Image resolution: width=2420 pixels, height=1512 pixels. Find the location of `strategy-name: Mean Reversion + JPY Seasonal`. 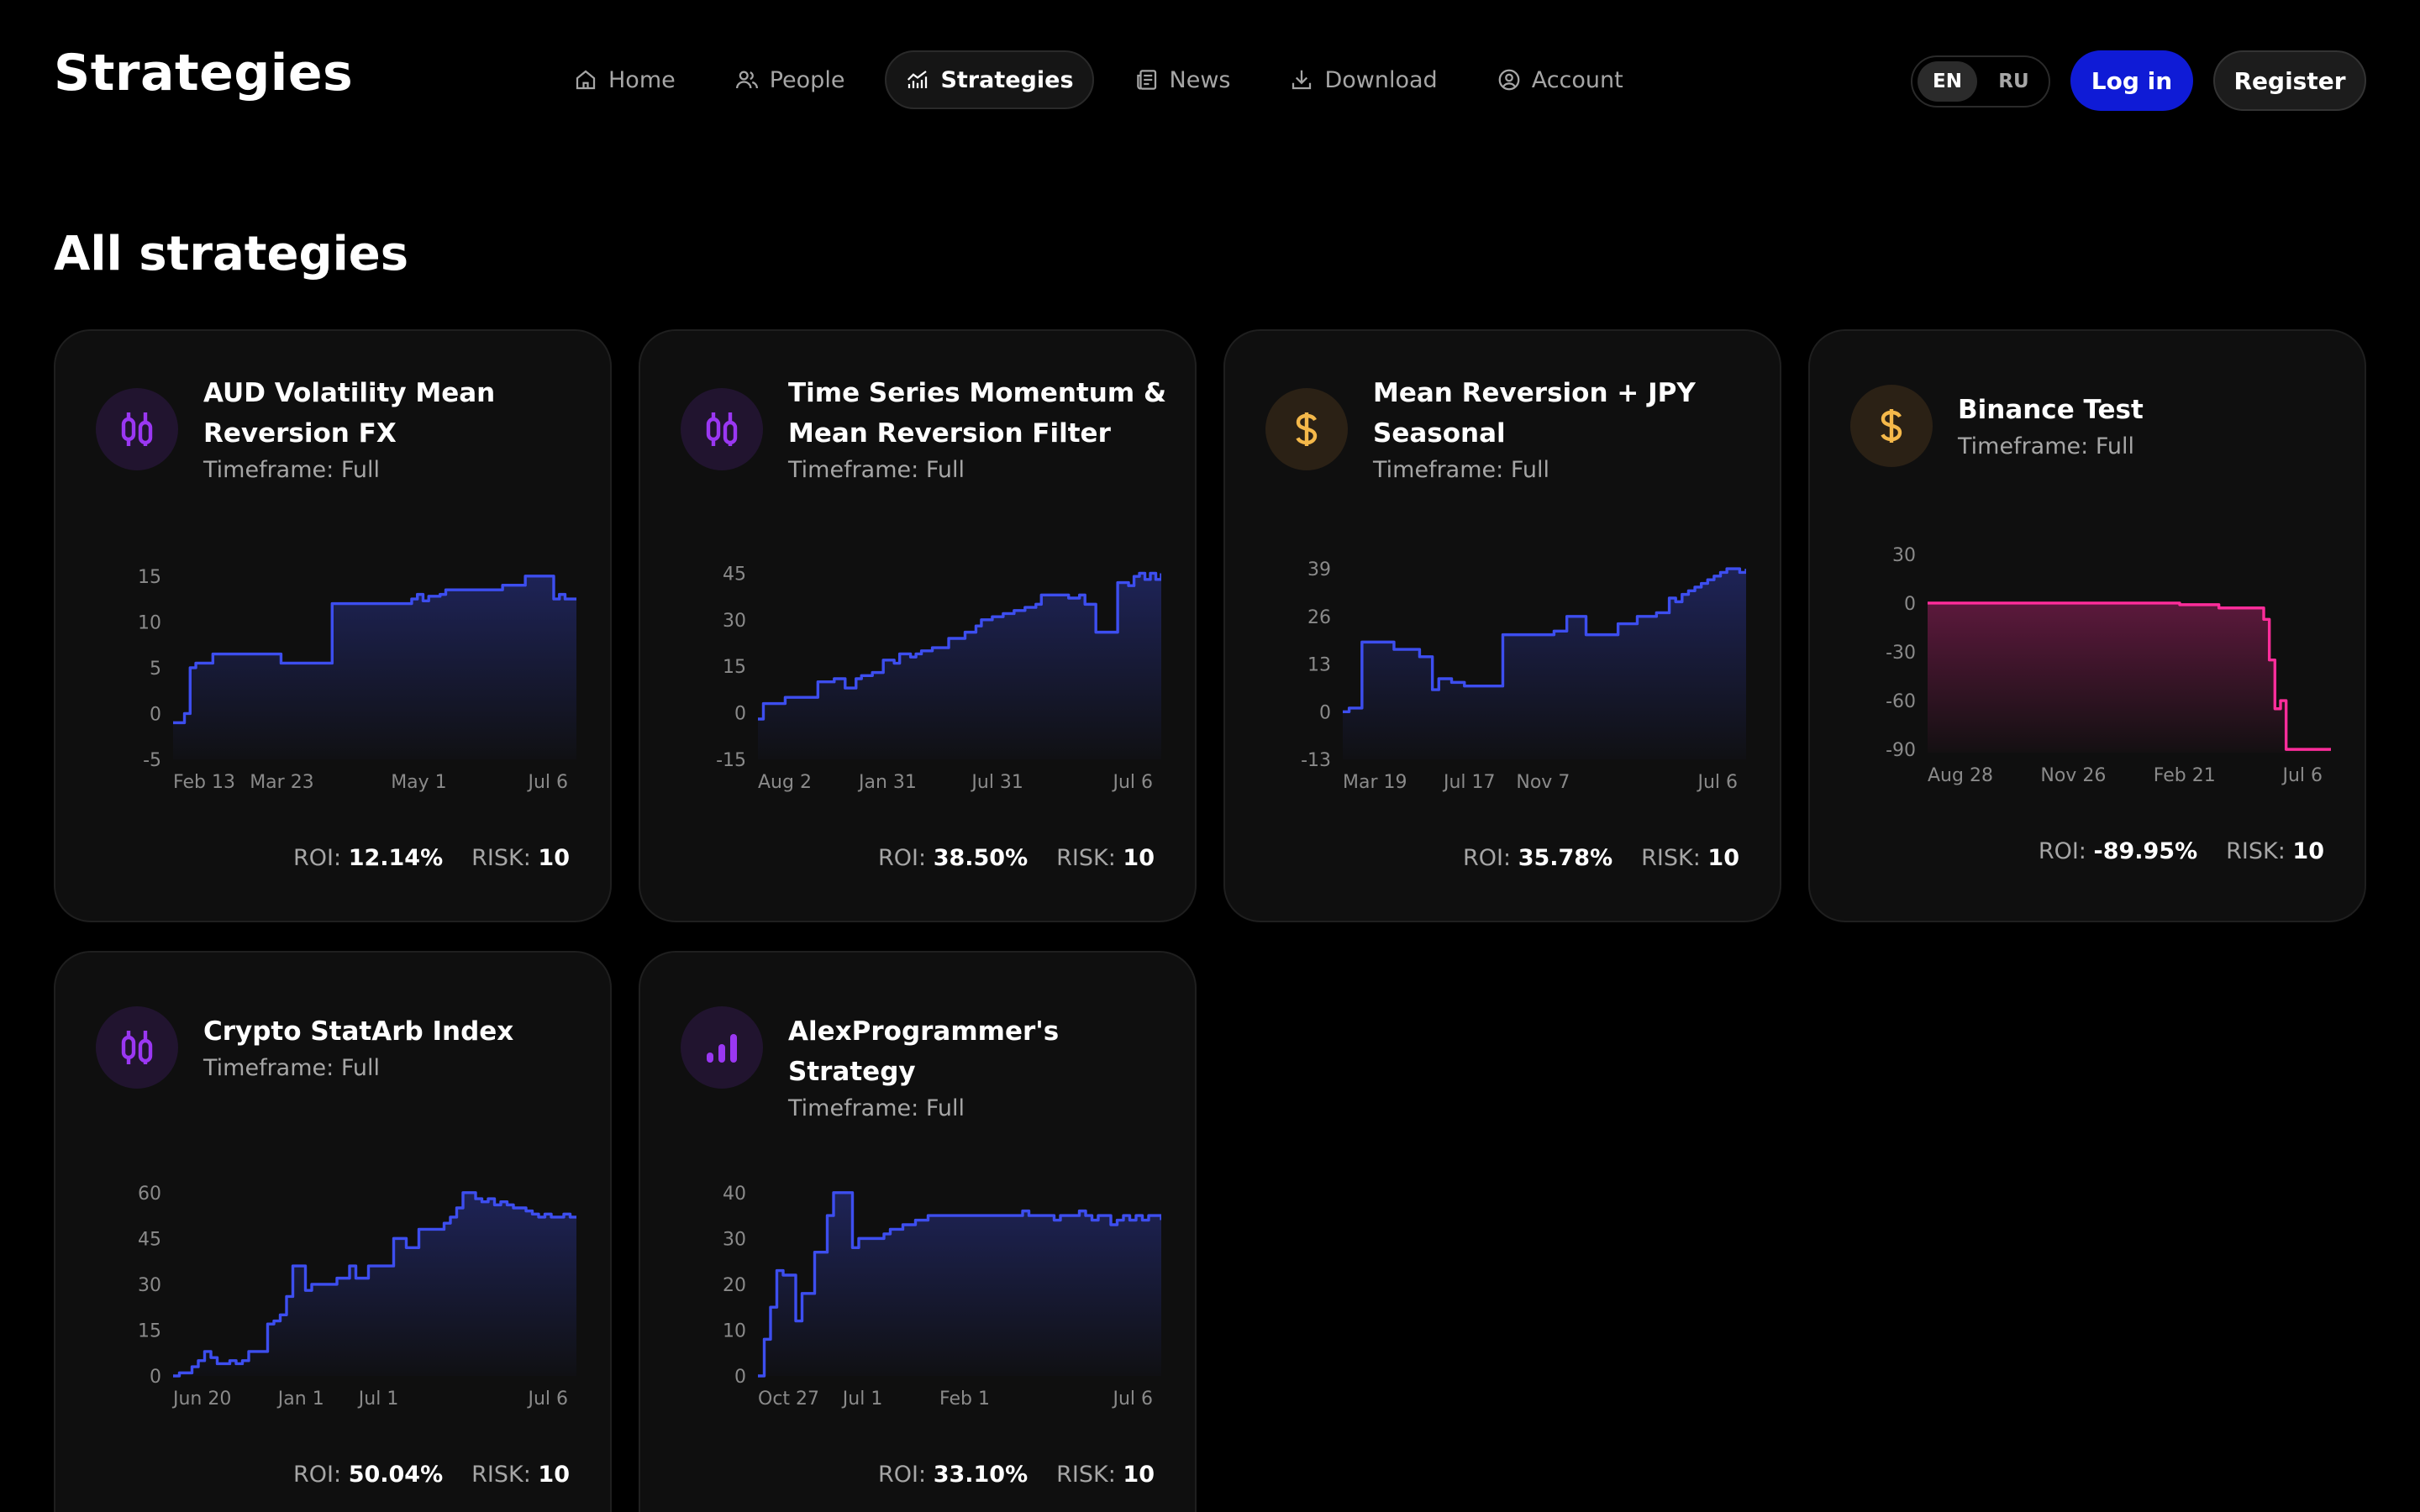

strategy-name: Mean Reversion + JPY Seasonal is located at coordinates (1534, 413).